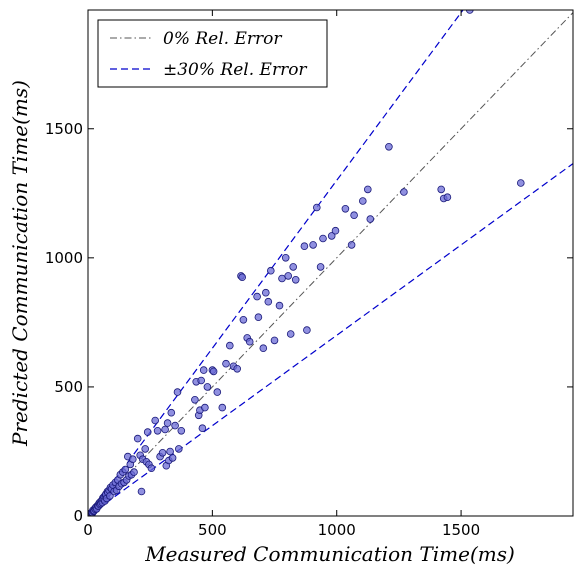  What do you see at coordinates (78, 516) in the screenshot?
I see `y-tick-label: 0` at bounding box center [78, 516].